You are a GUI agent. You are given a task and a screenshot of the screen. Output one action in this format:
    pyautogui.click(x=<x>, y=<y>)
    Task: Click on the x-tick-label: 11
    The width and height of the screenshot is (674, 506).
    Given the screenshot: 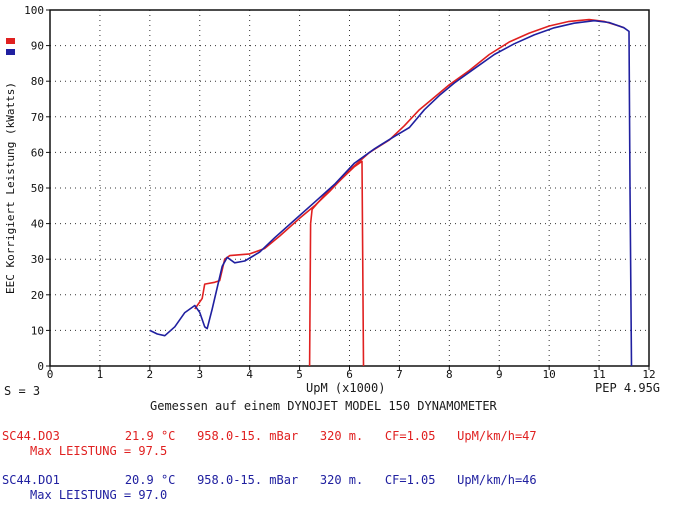 What is the action you would take?
    pyautogui.click(x=598, y=374)
    